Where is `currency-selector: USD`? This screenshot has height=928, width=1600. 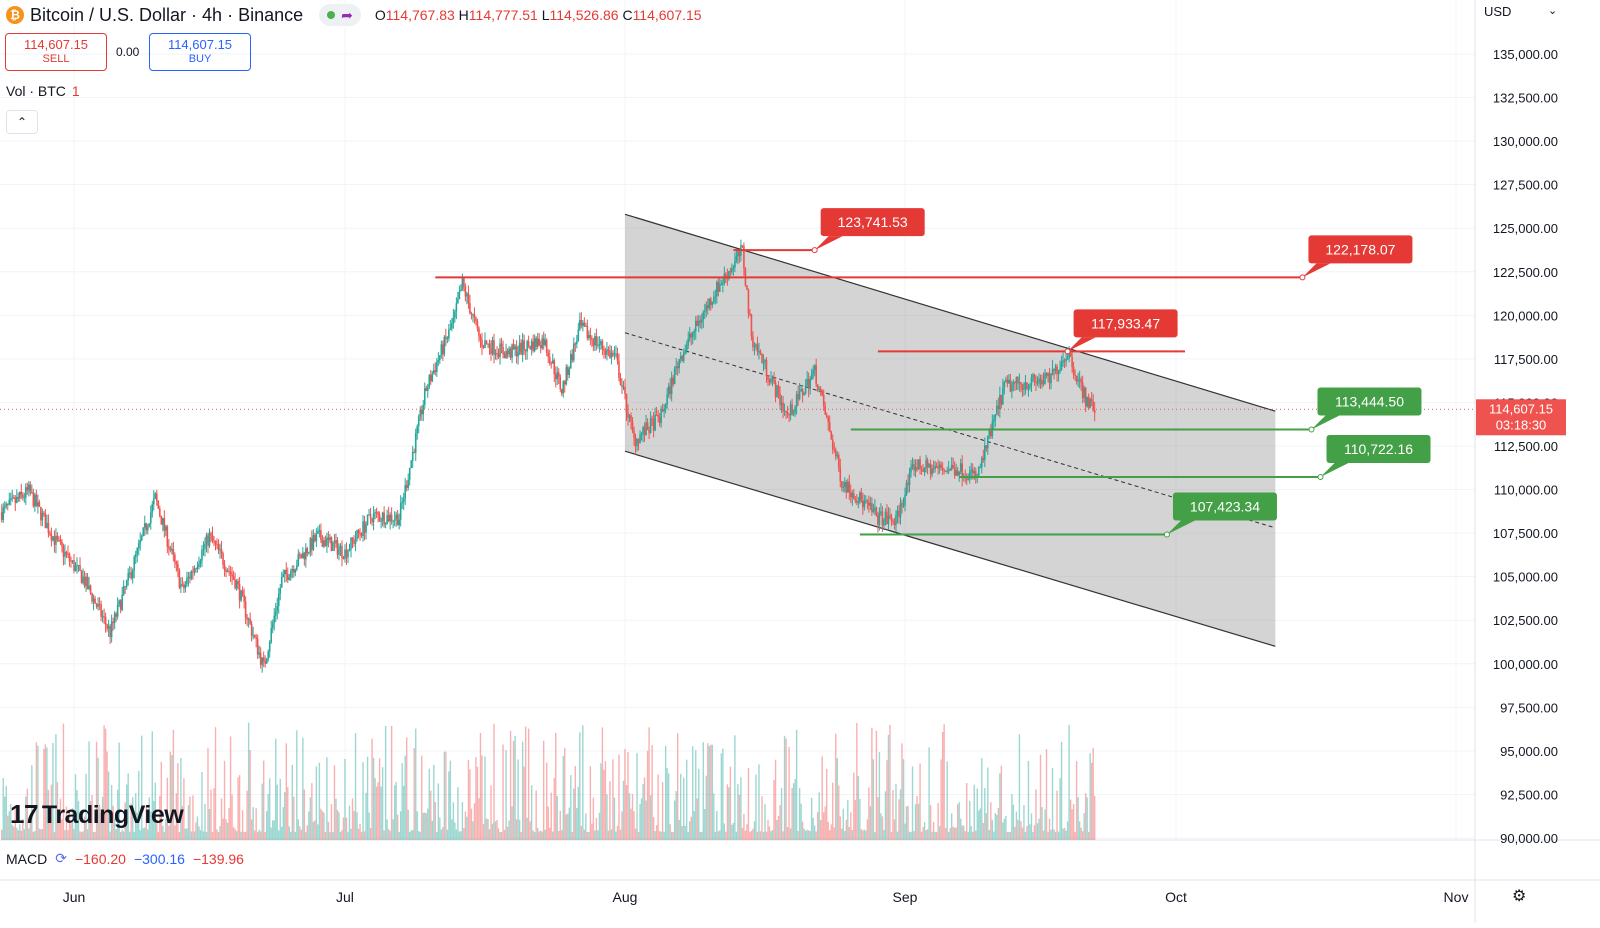 currency-selector: USD is located at coordinates (1498, 11).